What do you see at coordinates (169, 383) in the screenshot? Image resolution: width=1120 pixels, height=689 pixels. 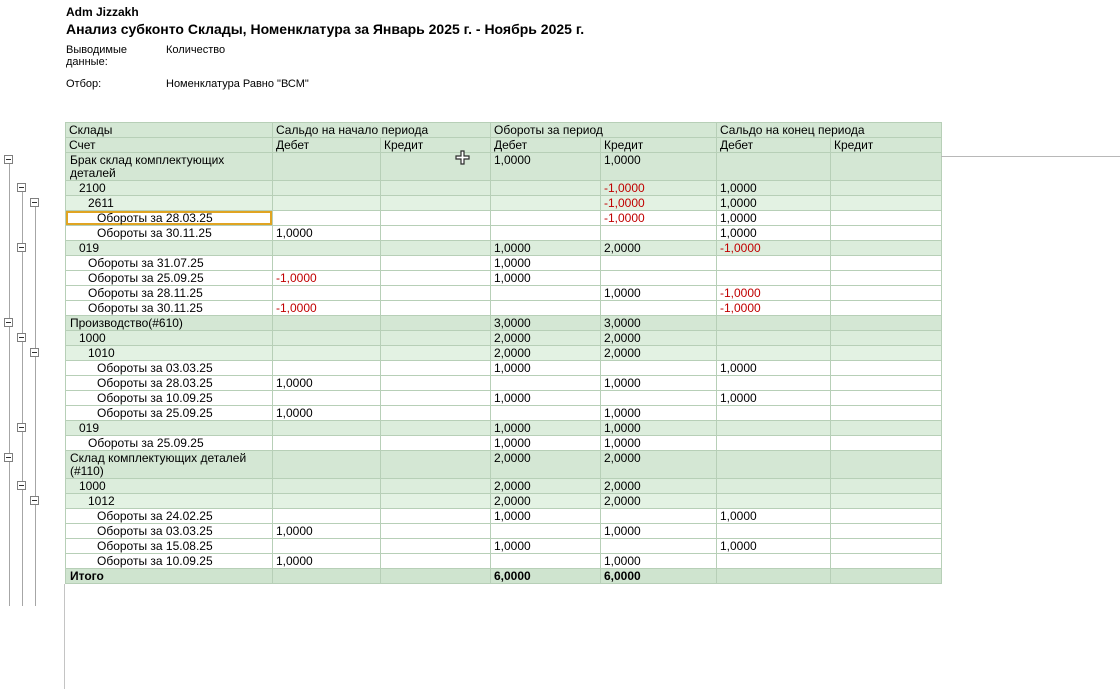 I see `row-label-cell: Обороты за 28.03.25` at bounding box center [169, 383].